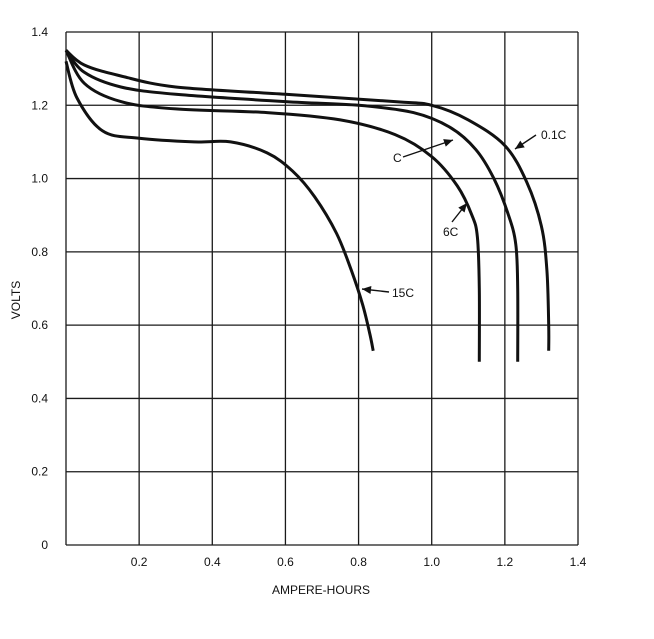 The image size is (654, 639). Describe the element at coordinates (39, 398) in the screenshot. I see `y-tick-label: 0.4` at that location.